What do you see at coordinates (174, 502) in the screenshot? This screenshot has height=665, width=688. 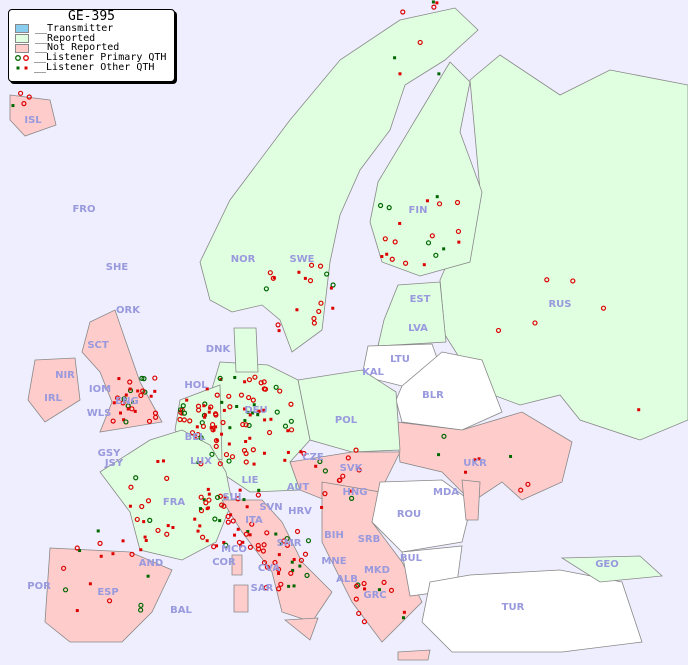 I see `country-label-fra: FRA` at bounding box center [174, 502].